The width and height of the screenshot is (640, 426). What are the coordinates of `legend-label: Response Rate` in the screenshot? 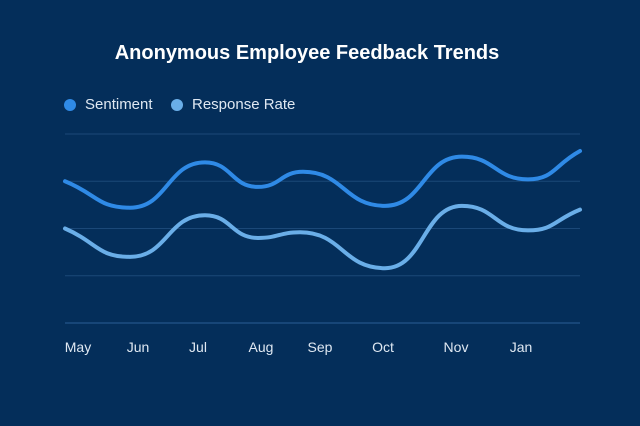 It's located at (244, 104).